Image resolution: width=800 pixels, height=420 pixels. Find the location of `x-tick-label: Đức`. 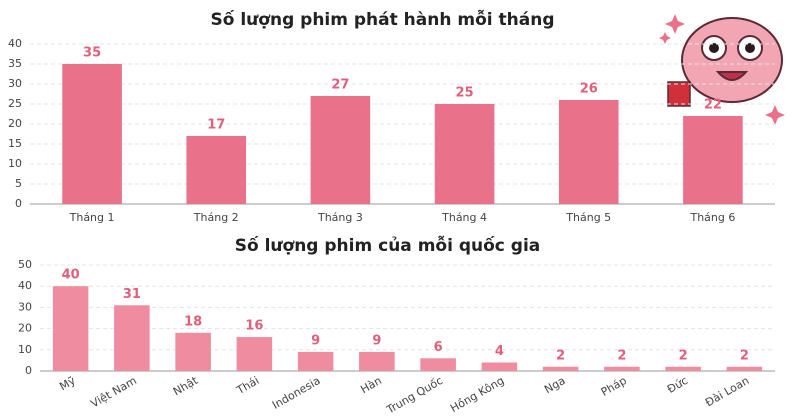

x-tick-label: Đức is located at coordinates (677, 385).